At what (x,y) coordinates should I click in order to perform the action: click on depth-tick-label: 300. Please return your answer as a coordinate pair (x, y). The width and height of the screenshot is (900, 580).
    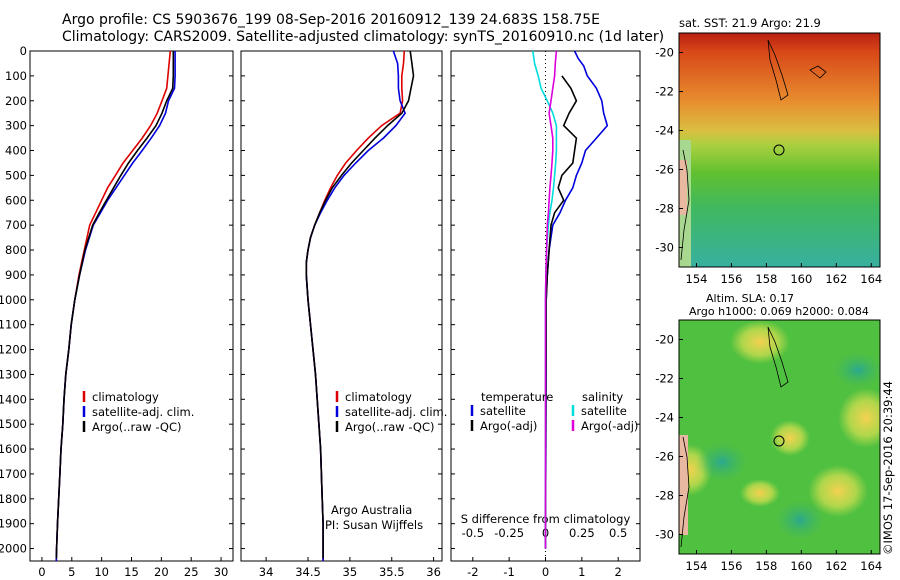
    Looking at the image, I should click on (16, 126).